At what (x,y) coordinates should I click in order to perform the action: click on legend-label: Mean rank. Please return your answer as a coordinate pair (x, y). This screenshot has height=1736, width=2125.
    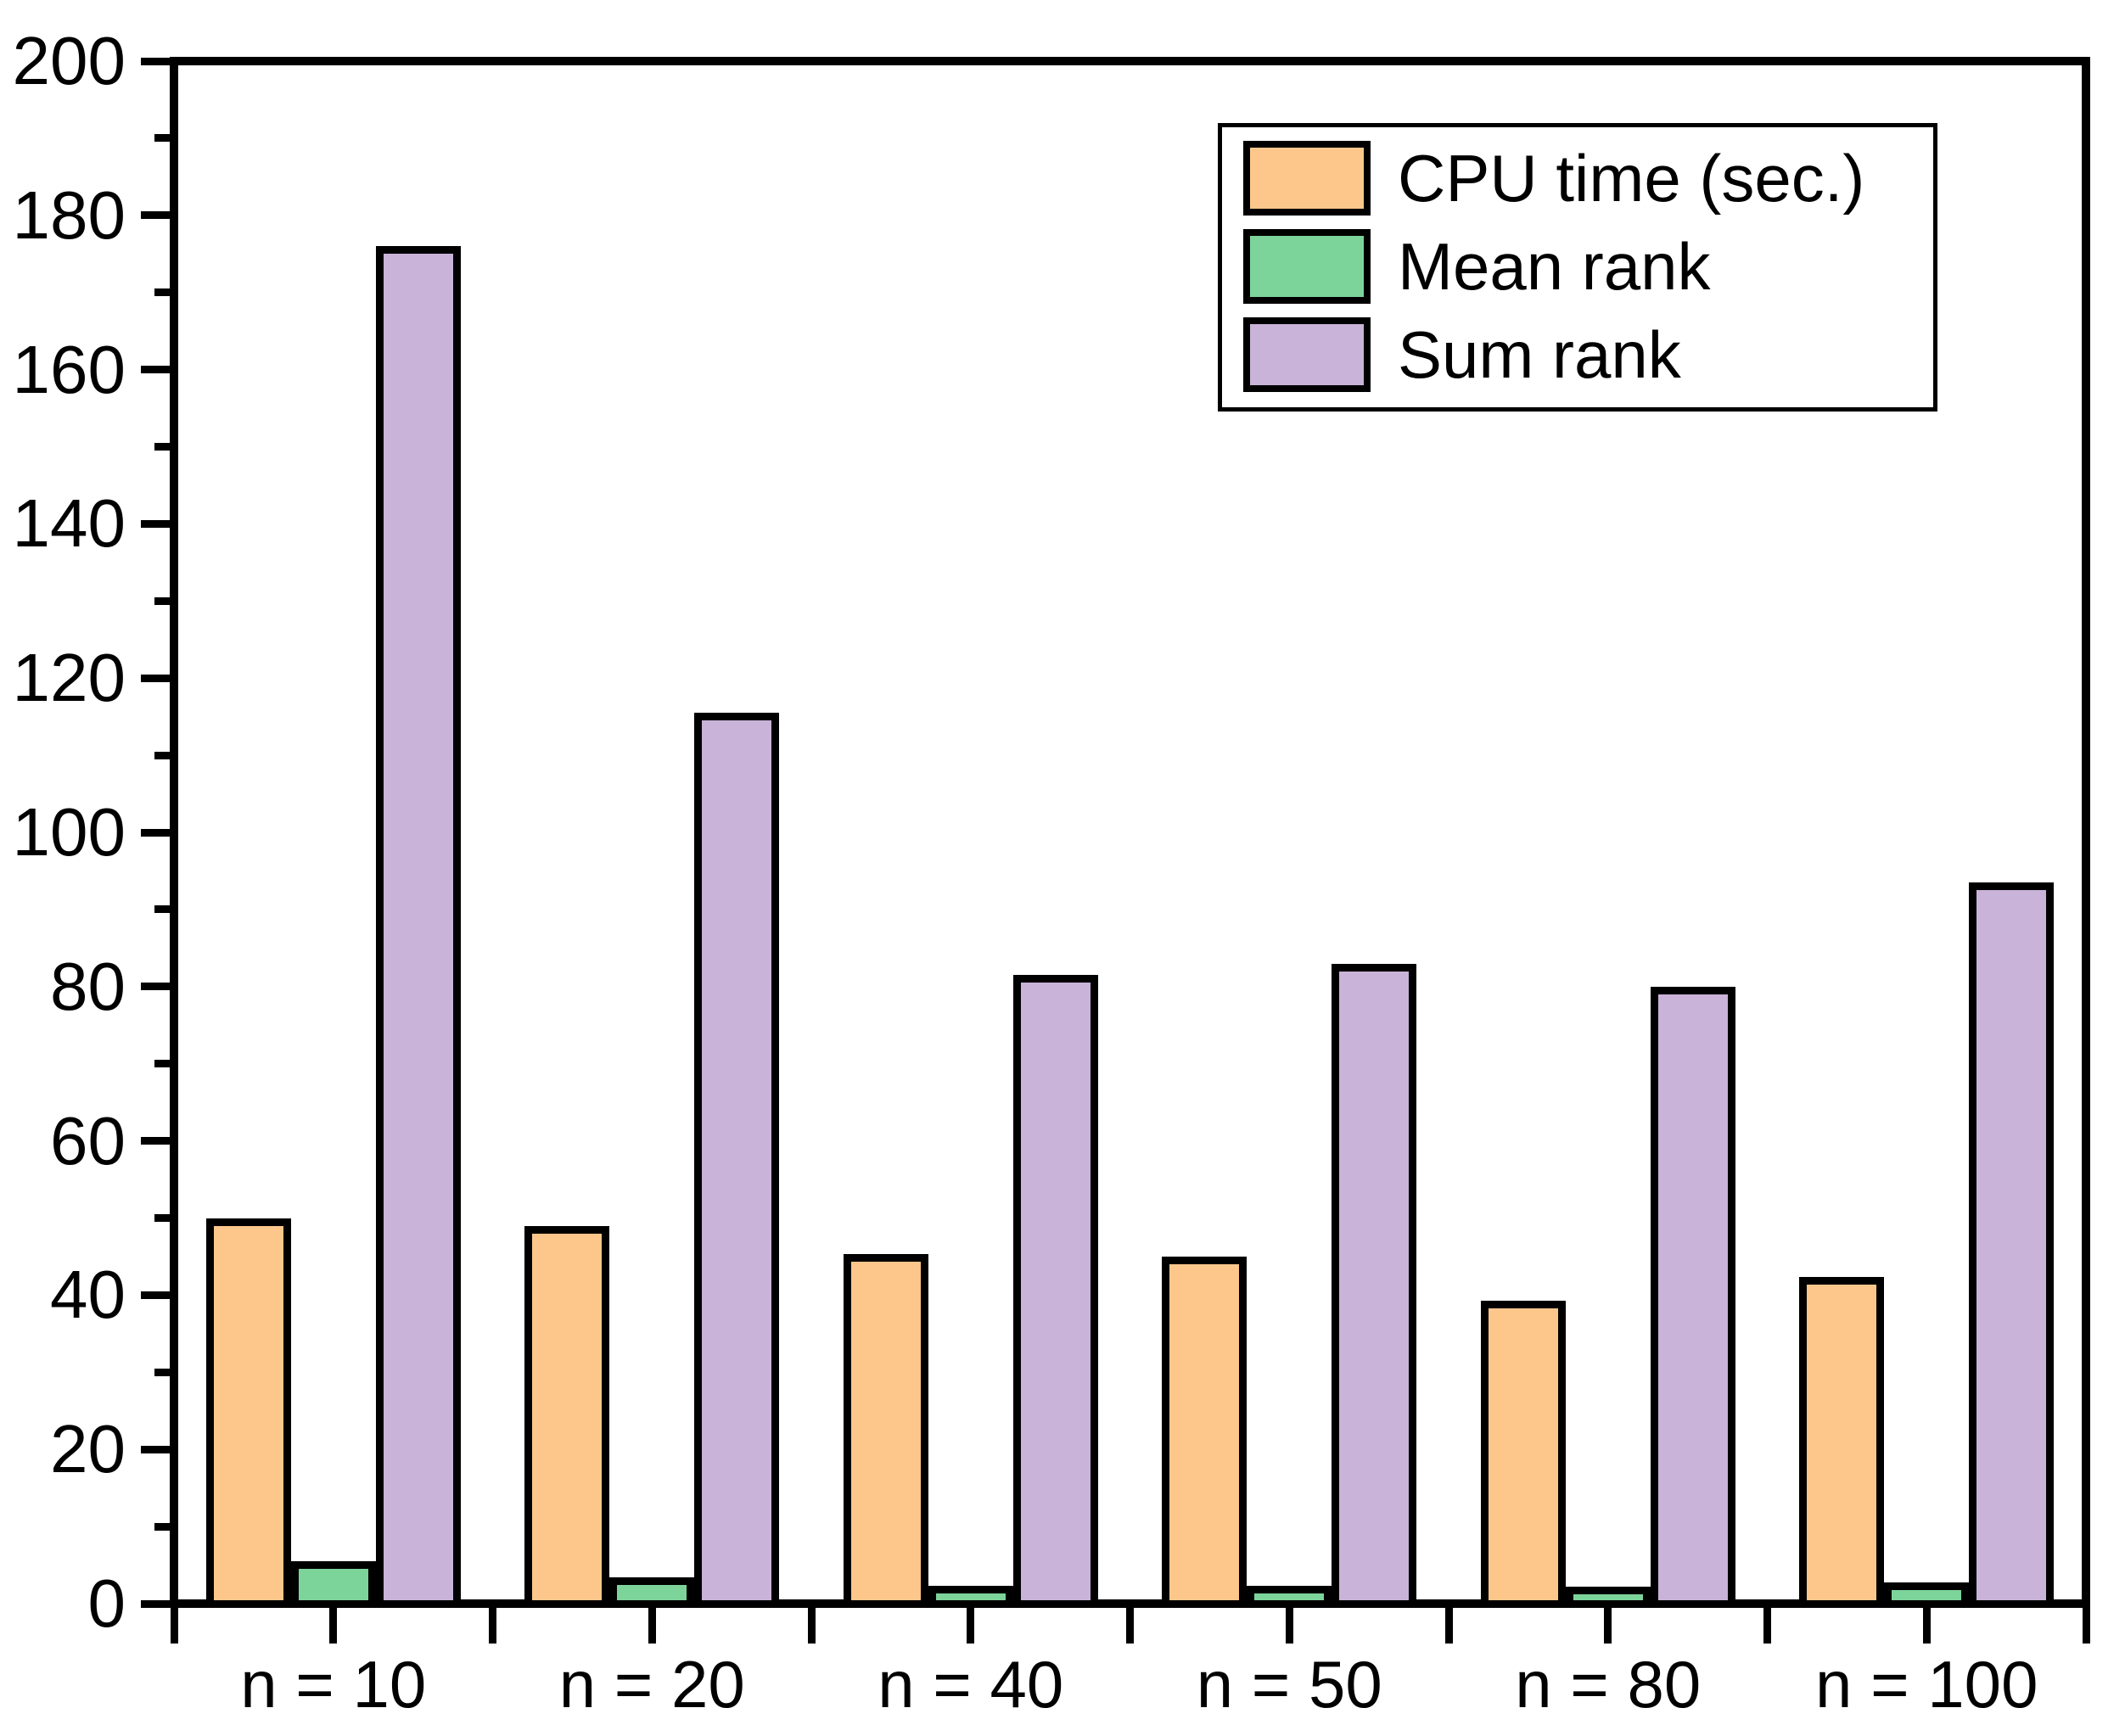
    Looking at the image, I should click on (1554, 266).